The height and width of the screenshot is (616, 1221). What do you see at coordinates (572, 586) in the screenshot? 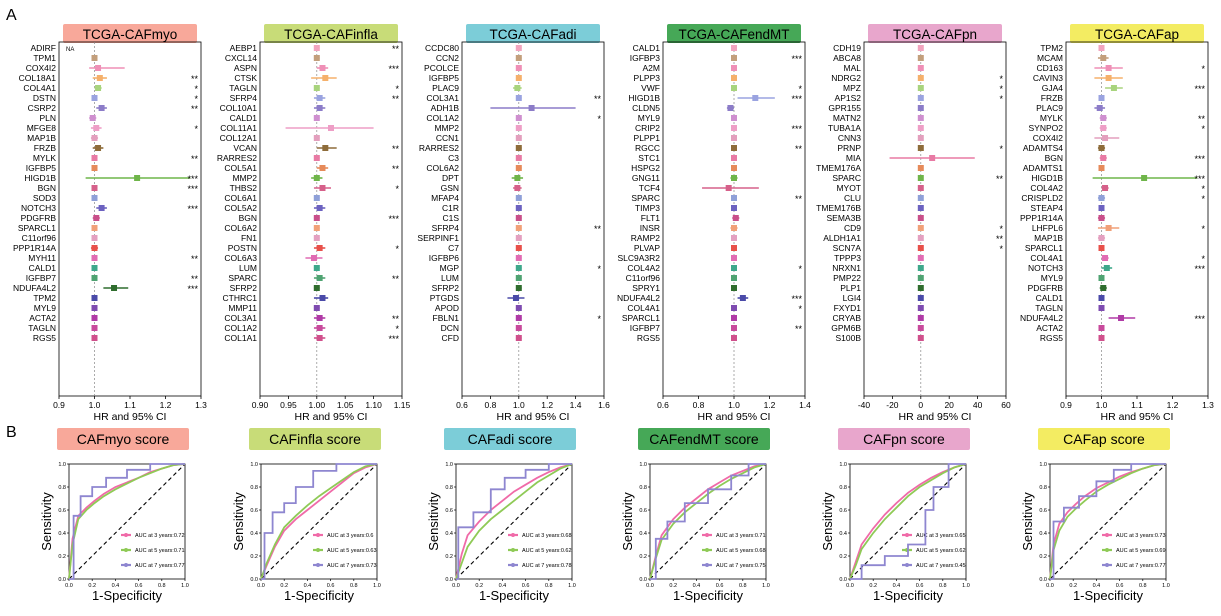
I see `x-tick-label: 1.0` at bounding box center [572, 586].